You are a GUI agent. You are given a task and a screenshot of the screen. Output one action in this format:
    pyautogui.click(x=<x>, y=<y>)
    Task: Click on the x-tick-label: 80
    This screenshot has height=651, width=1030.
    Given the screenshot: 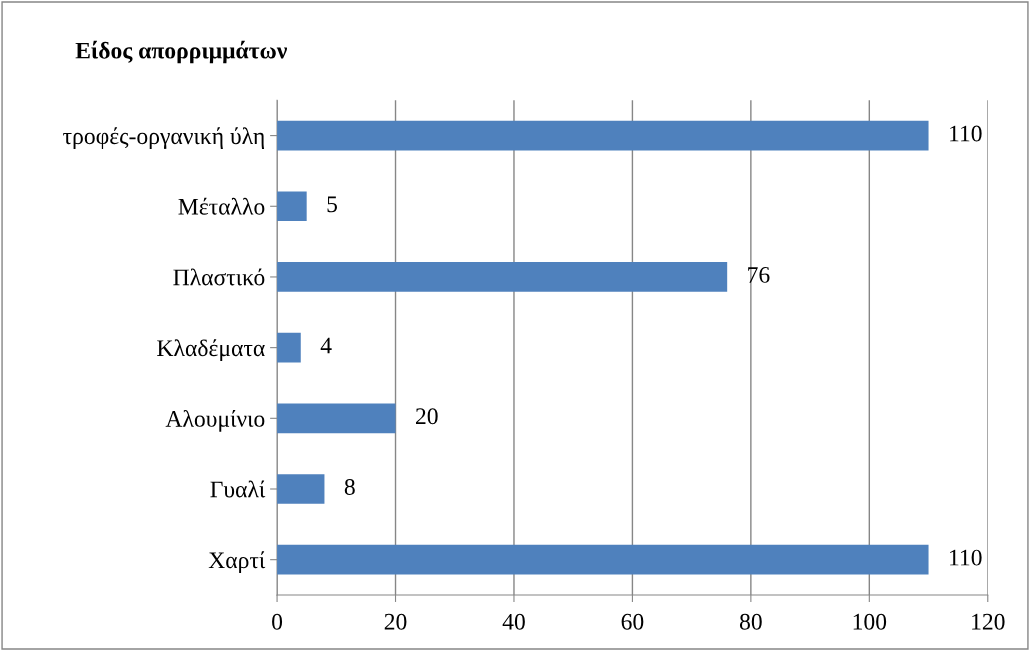 What is the action you would take?
    pyautogui.click(x=750, y=621)
    